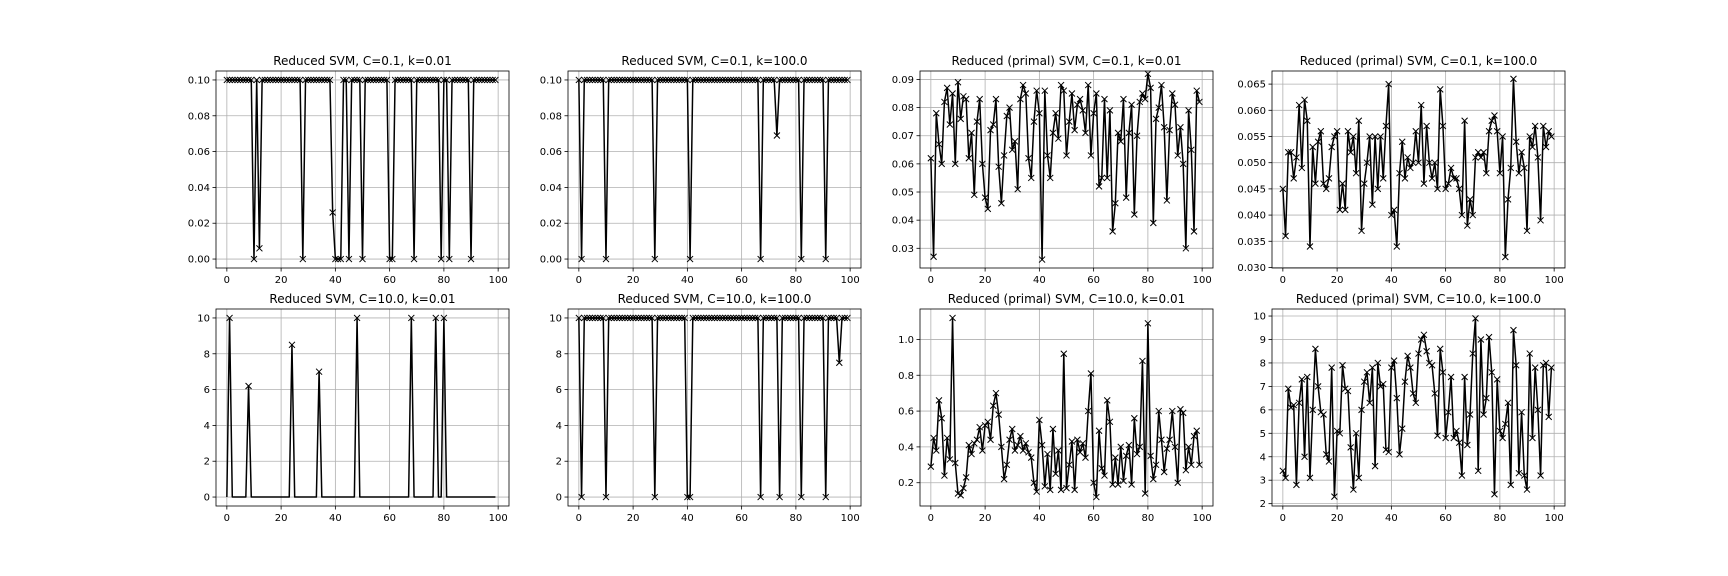 Image resolution: width=1728 pixels, height=576 pixels. What do you see at coordinates (579, 280) in the screenshot?
I see `x-tick-label: 0` at bounding box center [579, 280].